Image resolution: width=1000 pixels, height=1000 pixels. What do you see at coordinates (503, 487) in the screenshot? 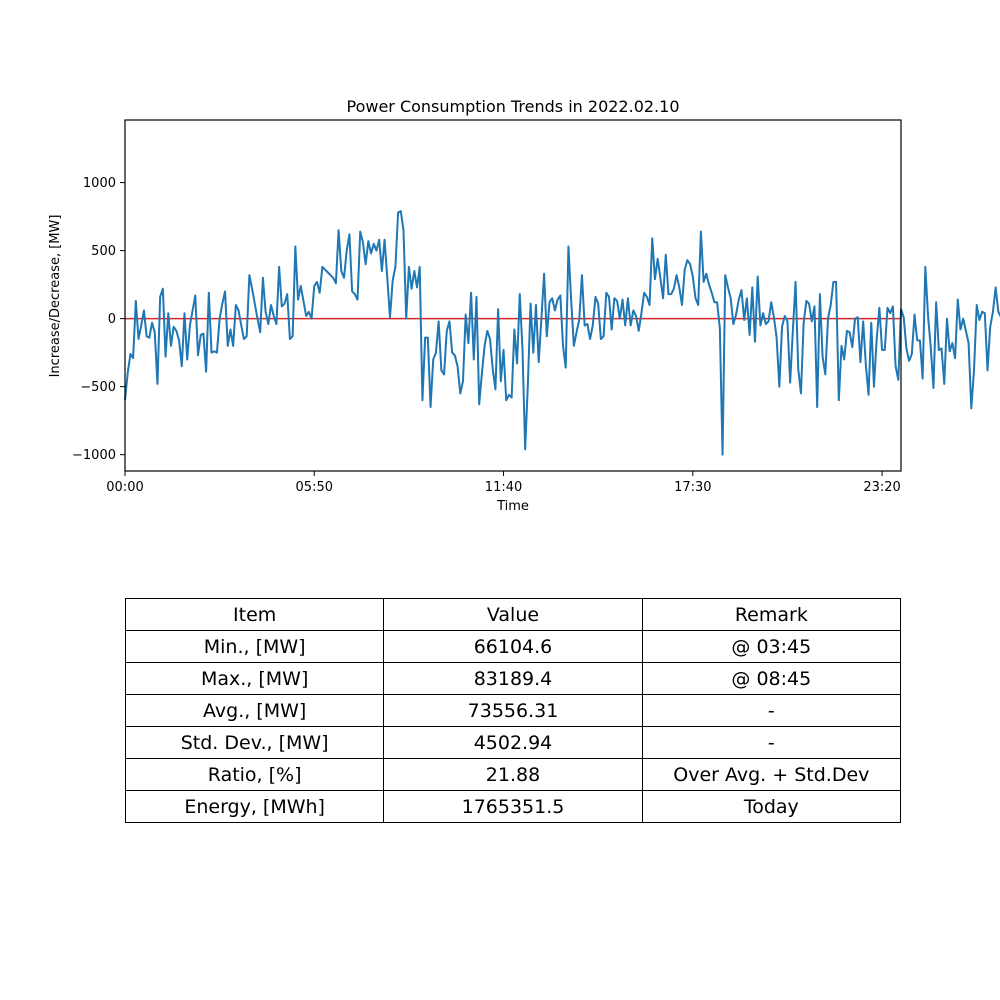
I see `x-tick-label: 11:40` at bounding box center [503, 487].